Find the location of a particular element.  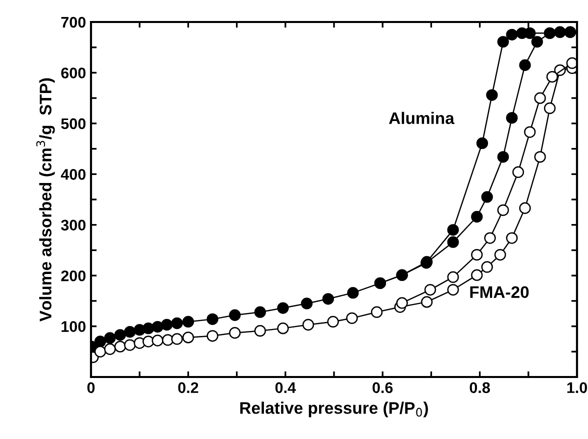

x-tick-label: 0.4 is located at coordinates (285, 388).